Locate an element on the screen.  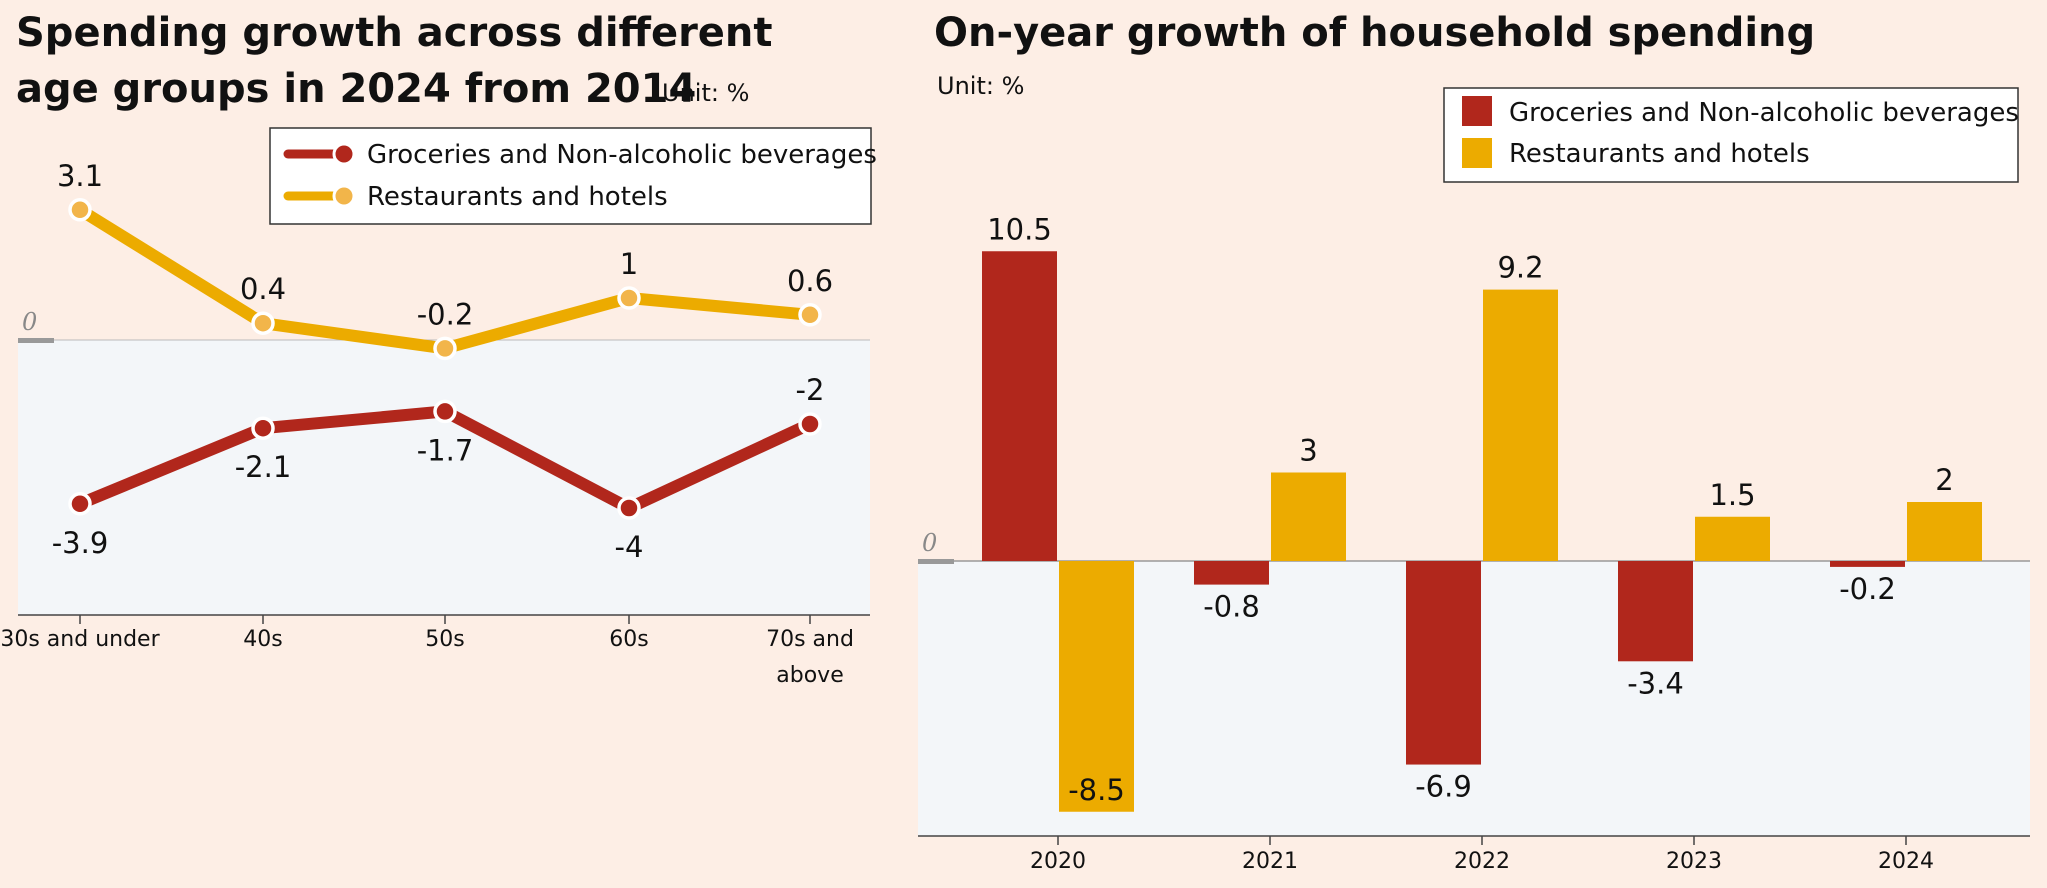
bar-chart-x-ticks: 2020 2021 2022 2023 2024 is located at coordinates (1482, 855).